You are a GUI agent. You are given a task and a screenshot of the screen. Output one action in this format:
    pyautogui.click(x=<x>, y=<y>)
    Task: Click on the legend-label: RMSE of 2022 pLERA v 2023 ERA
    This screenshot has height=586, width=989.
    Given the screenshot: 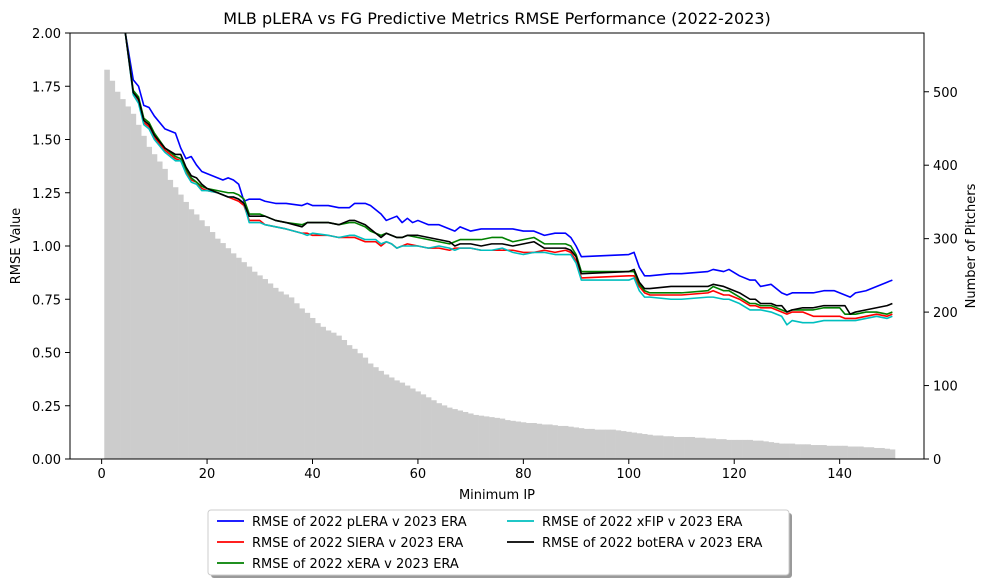 What is the action you would take?
    pyautogui.click(x=359, y=522)
    